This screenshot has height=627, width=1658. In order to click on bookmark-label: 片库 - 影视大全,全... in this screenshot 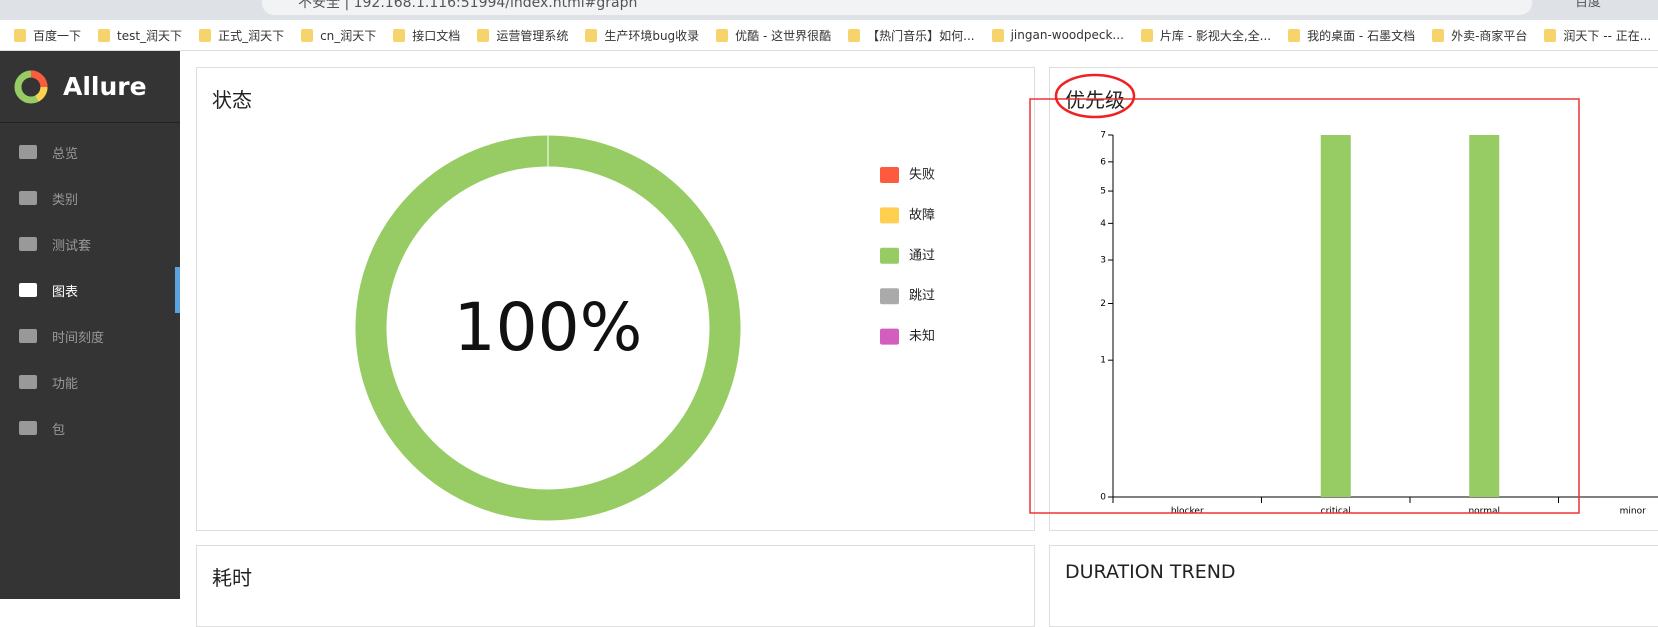, I will do `click(1215, 35)`.